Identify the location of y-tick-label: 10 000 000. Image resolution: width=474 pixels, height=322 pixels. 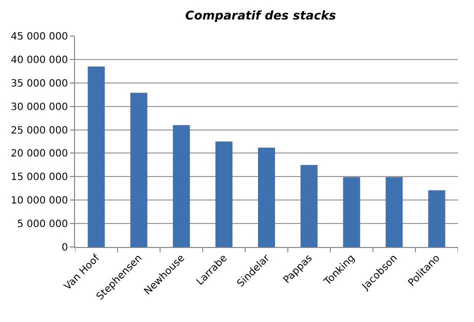
(39, 201).